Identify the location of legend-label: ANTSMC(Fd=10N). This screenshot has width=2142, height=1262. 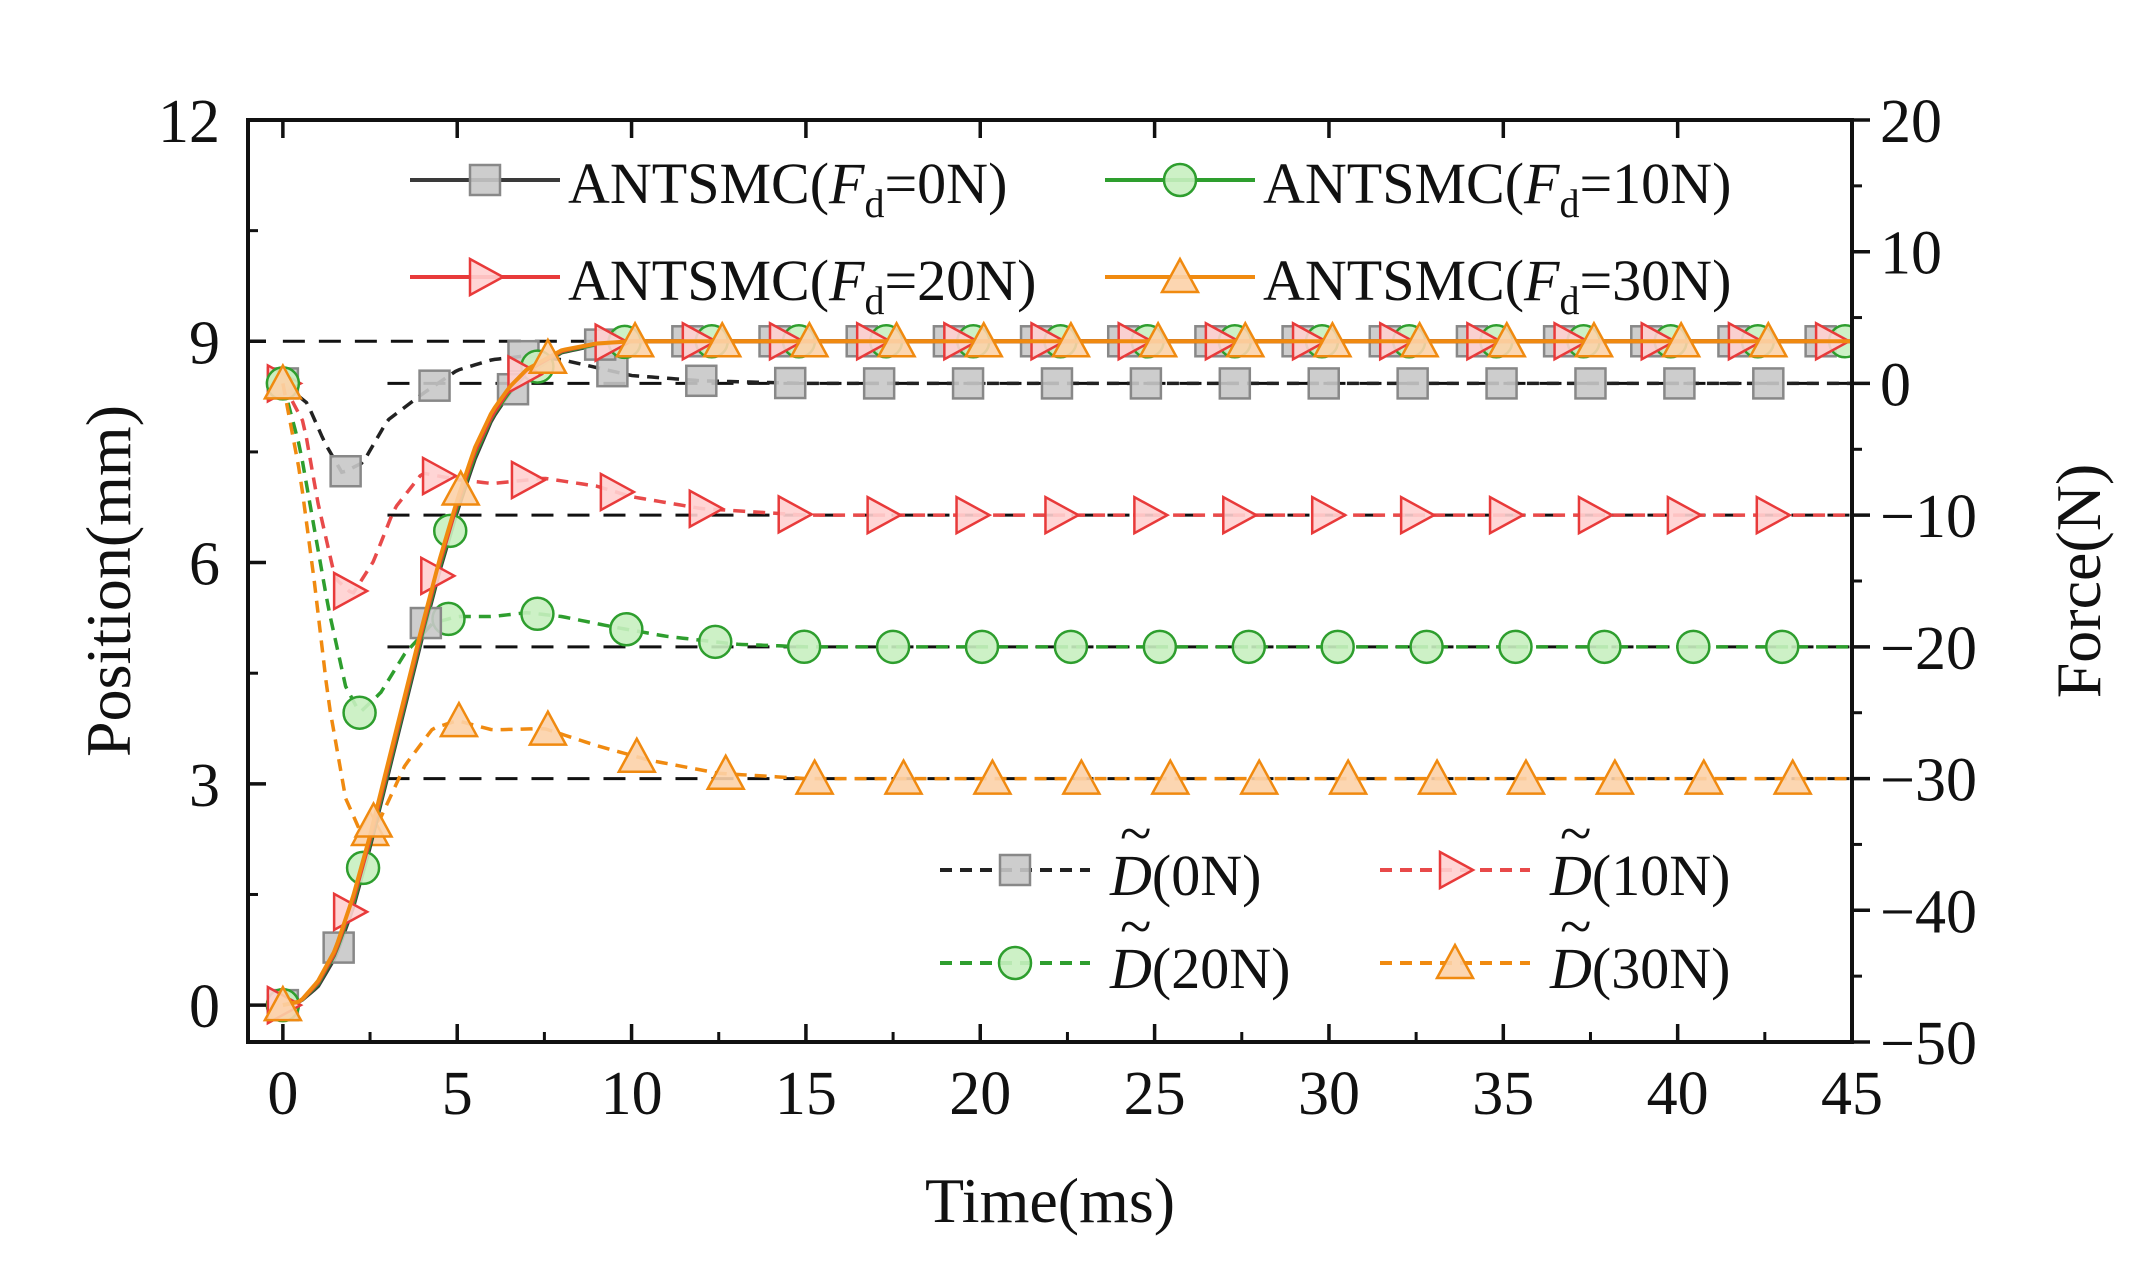
(1497, 188).